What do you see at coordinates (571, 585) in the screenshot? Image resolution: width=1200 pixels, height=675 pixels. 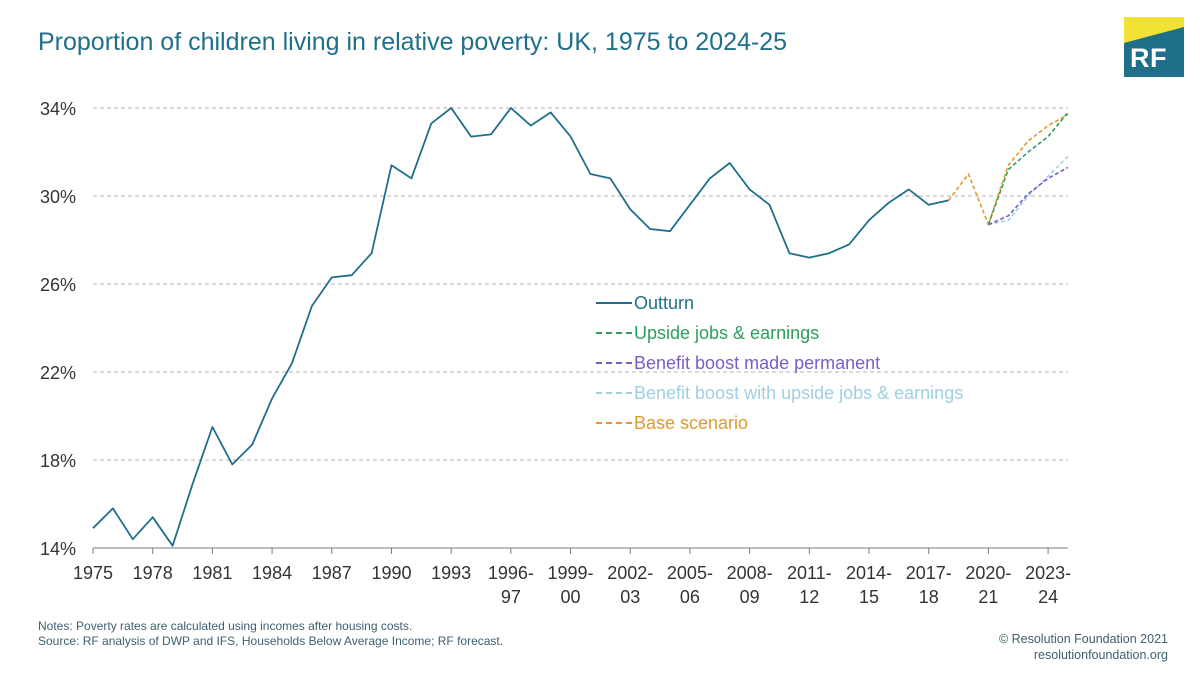 I see `x-tick-label: 1999-00` at bounding box center [571, 585].